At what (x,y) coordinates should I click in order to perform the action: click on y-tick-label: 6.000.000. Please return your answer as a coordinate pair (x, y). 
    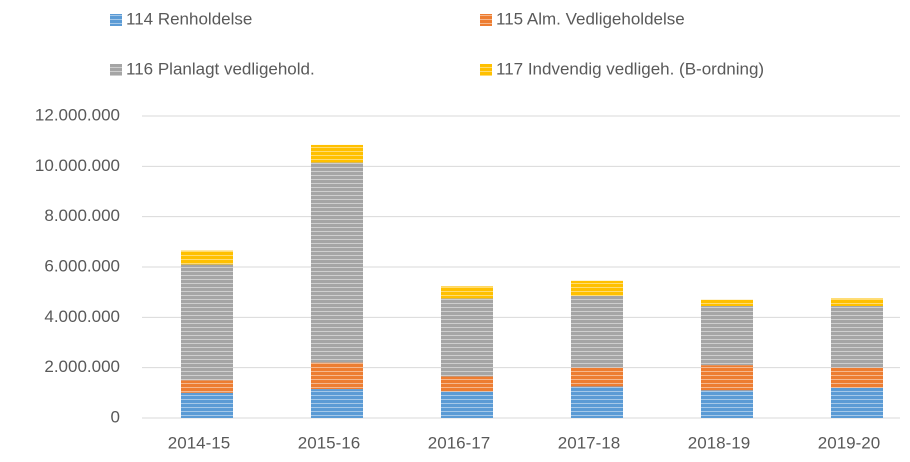
    Looking at the image, I should click on (82, 265).